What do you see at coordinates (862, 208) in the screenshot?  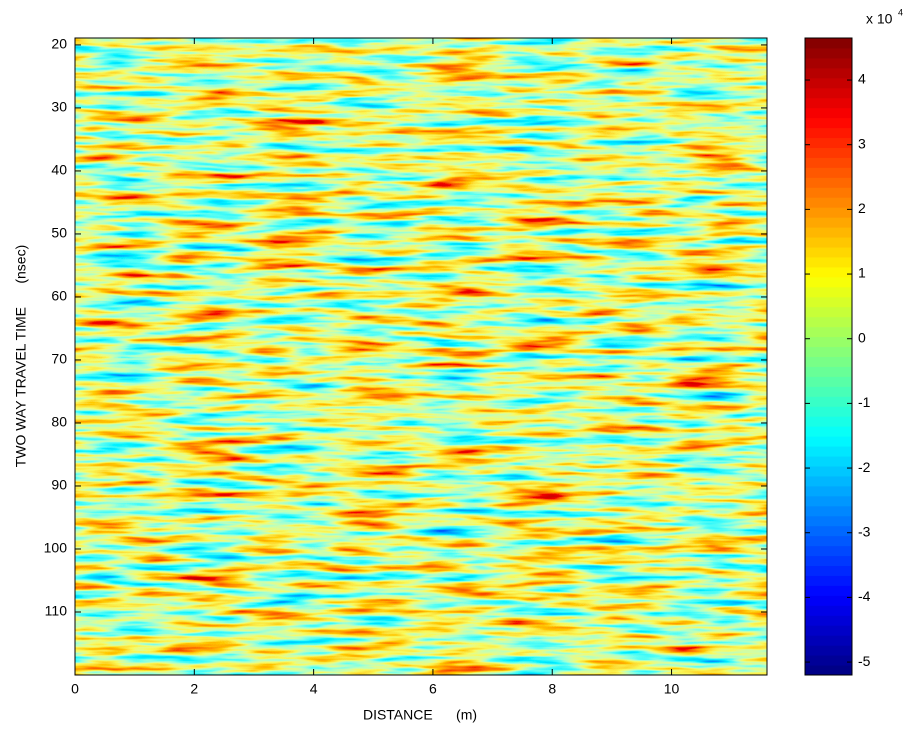 I see `colorbar-tick-label: 2` at bounding box center [862, 208].